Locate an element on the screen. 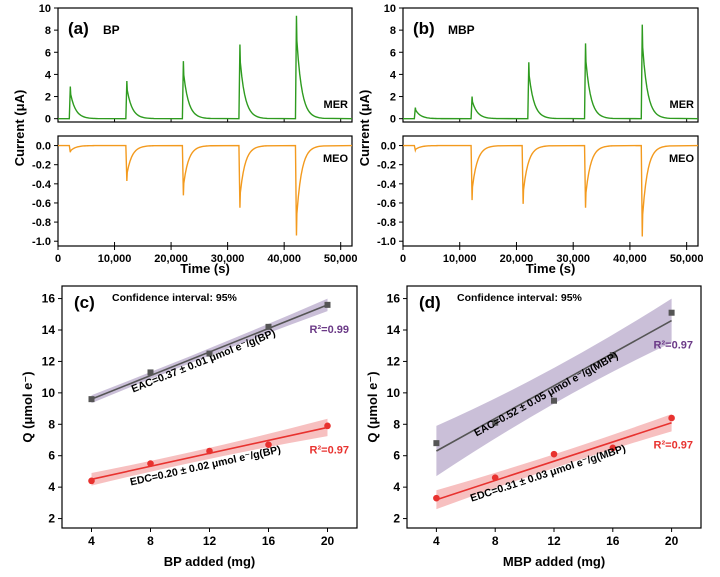 This screenshot has width=720, height=577. panel-b-ytick-label: 0.0 is located at coordinates (388, 147).